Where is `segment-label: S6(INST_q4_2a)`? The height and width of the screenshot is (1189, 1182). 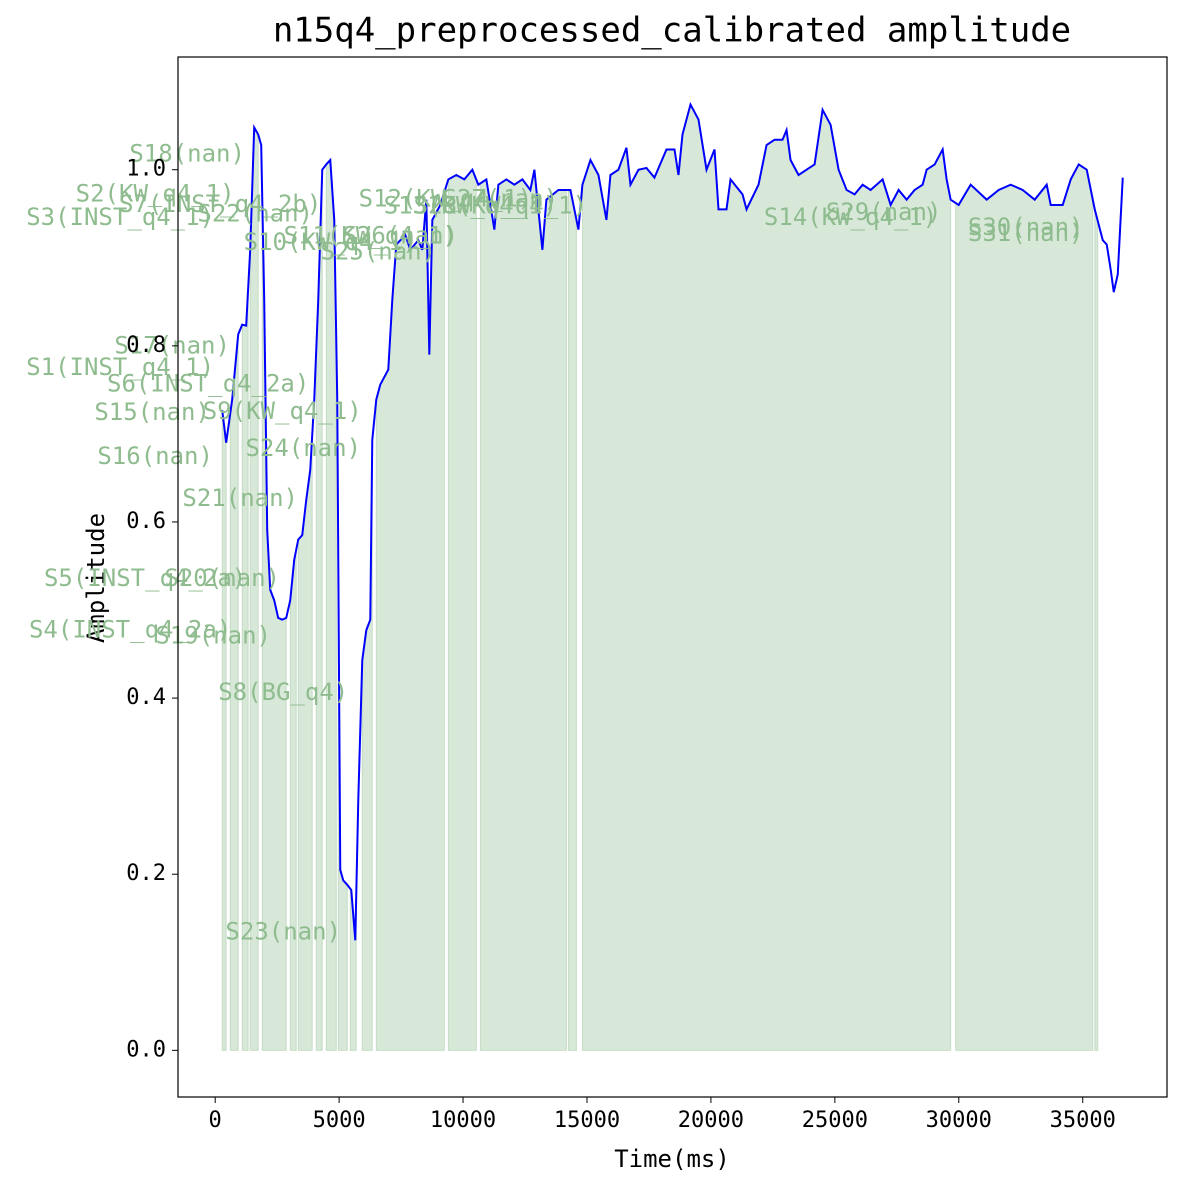 segment-label: S6(INST_q4_2a) is located at coordinates (208, 384).